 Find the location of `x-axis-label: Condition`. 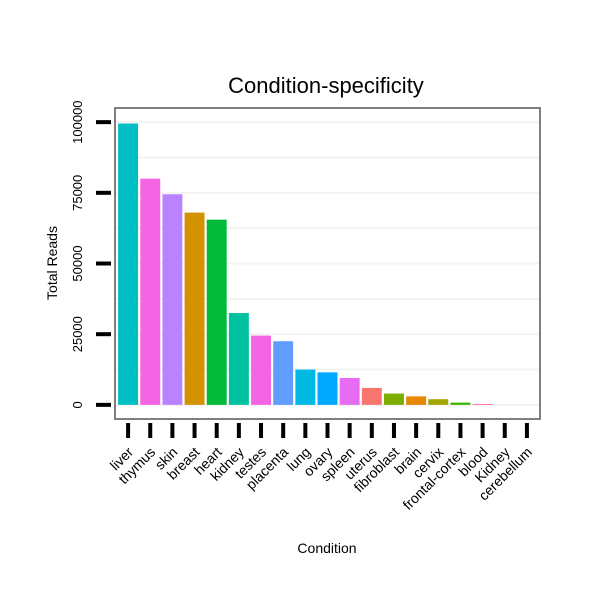

x-axis-label: Condition is located at coordinates (326, 548).